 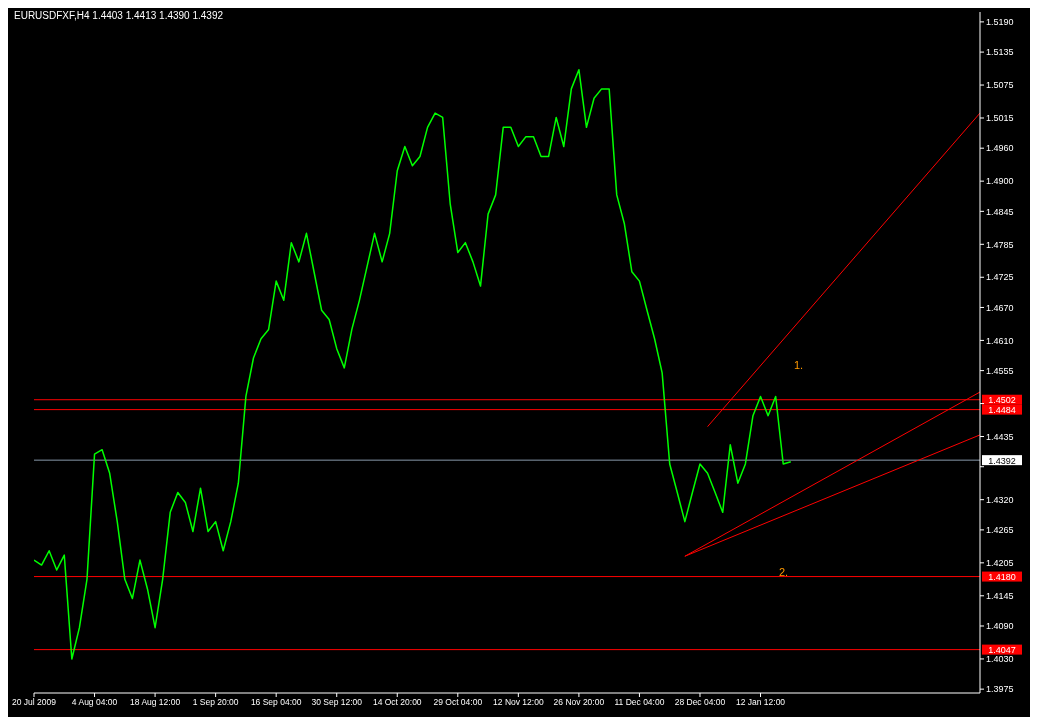 What do you see at coordinates (397, 702) in the screenshot?
I see `x-tick-label: 14 Oct 20:00` at bounding box center [397, 702].